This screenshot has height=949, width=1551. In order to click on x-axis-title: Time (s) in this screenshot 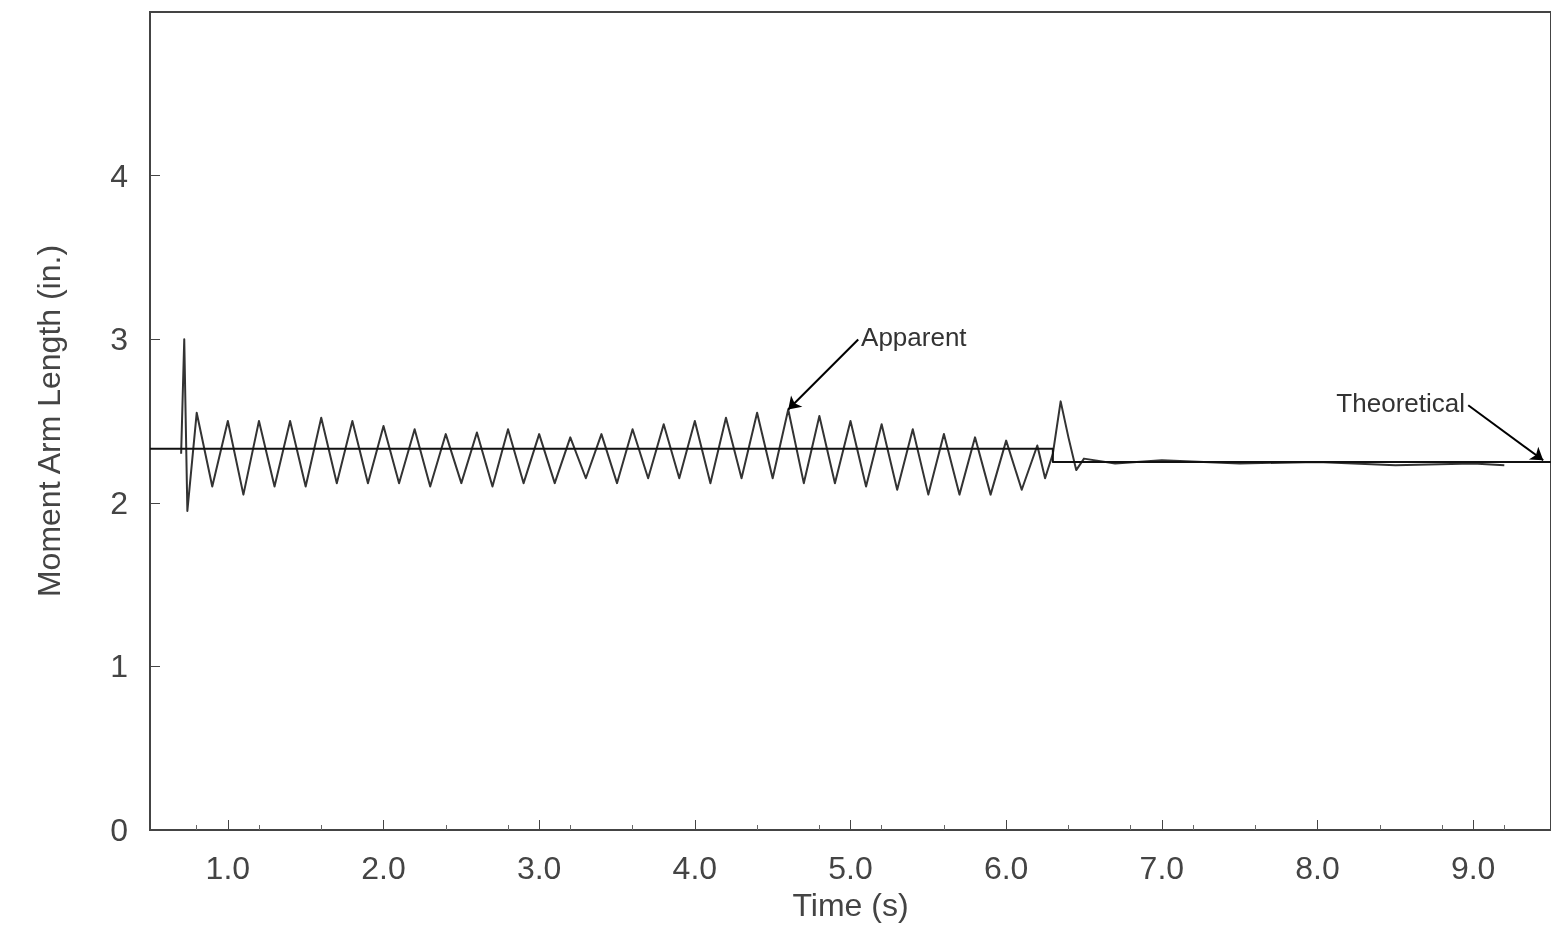, I will do `click(850, 904)`.